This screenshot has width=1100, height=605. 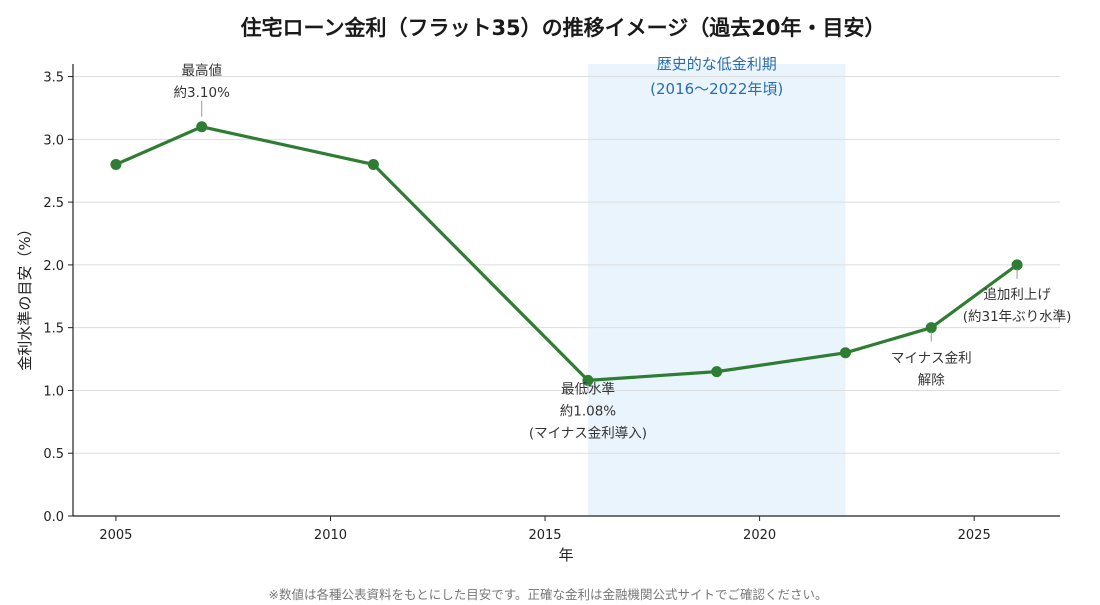 I want to click on x-tick-label: 2015, so click(x=544, y=535).